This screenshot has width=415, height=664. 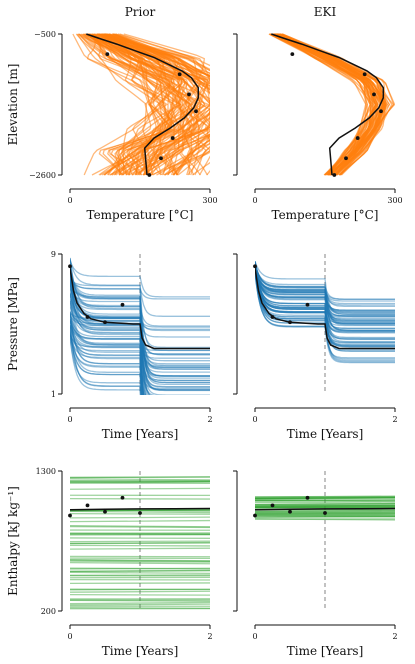 I want to click on y-tick-label: −500, so click(x=45, y=34).